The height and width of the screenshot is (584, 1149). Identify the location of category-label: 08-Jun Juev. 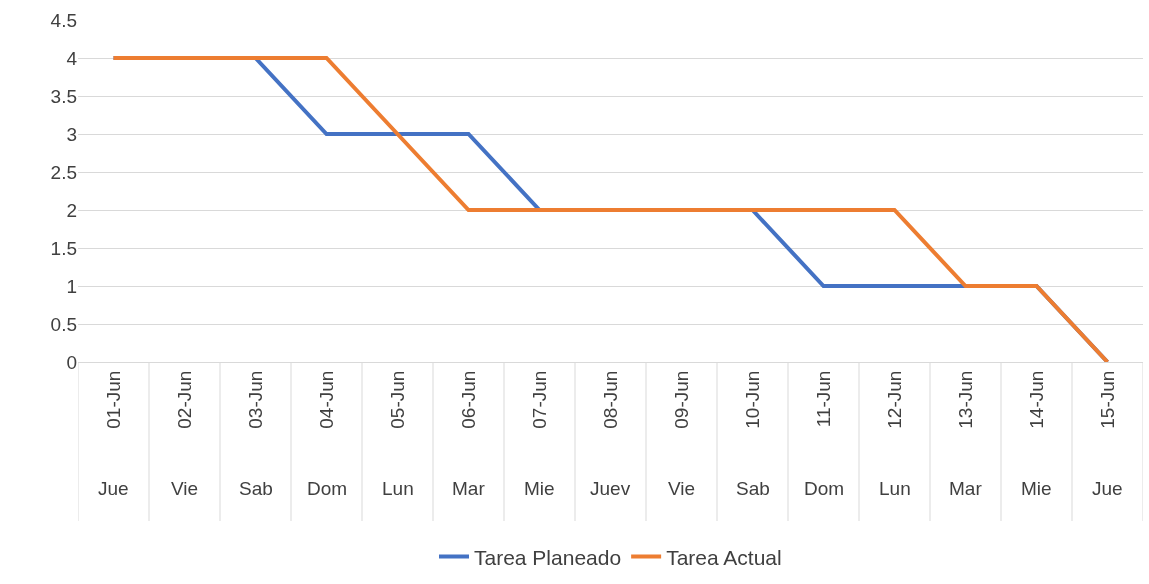
(610, 434).